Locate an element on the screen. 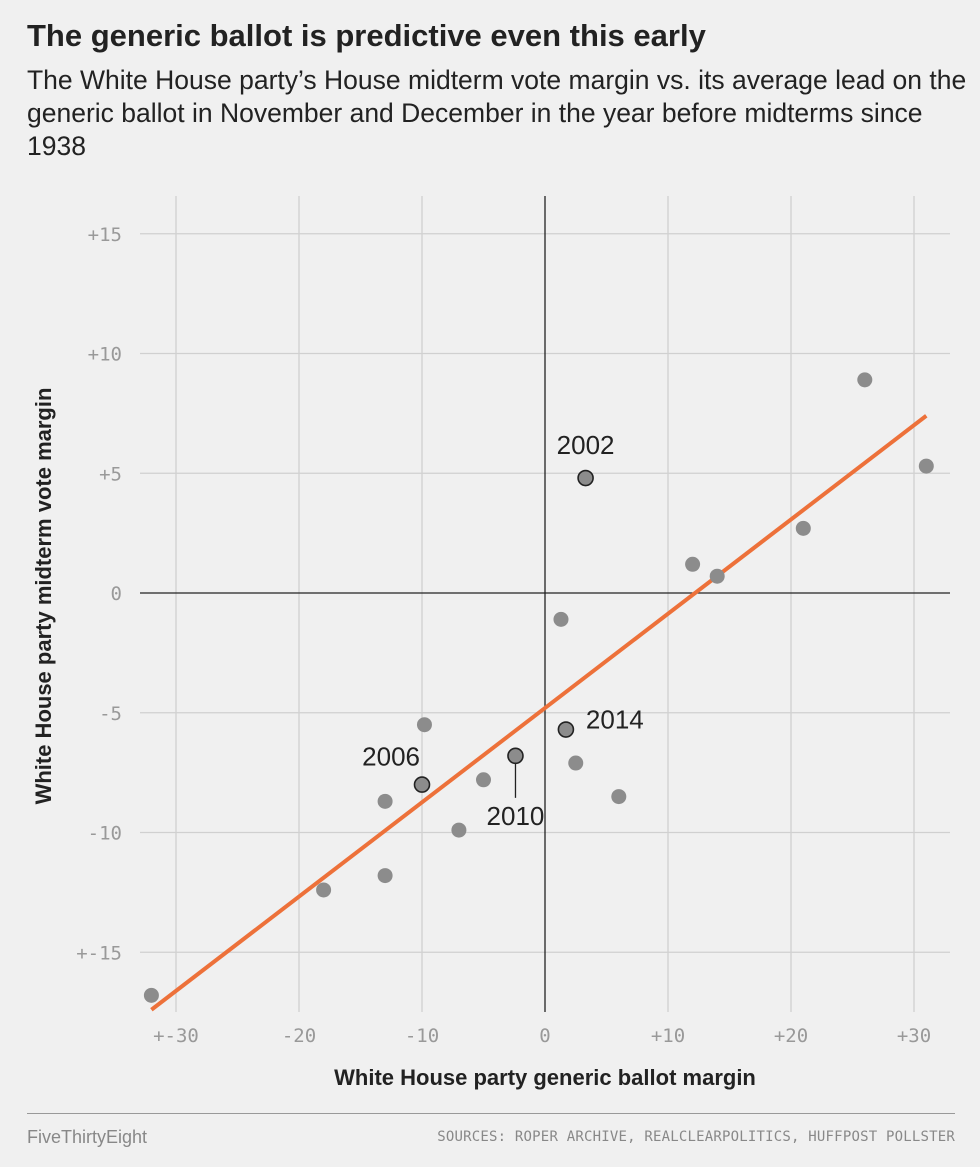 The height and width of the screenshot is (1167, 980). y-tick-label-5: -10 is located at coordinates (105, 834).